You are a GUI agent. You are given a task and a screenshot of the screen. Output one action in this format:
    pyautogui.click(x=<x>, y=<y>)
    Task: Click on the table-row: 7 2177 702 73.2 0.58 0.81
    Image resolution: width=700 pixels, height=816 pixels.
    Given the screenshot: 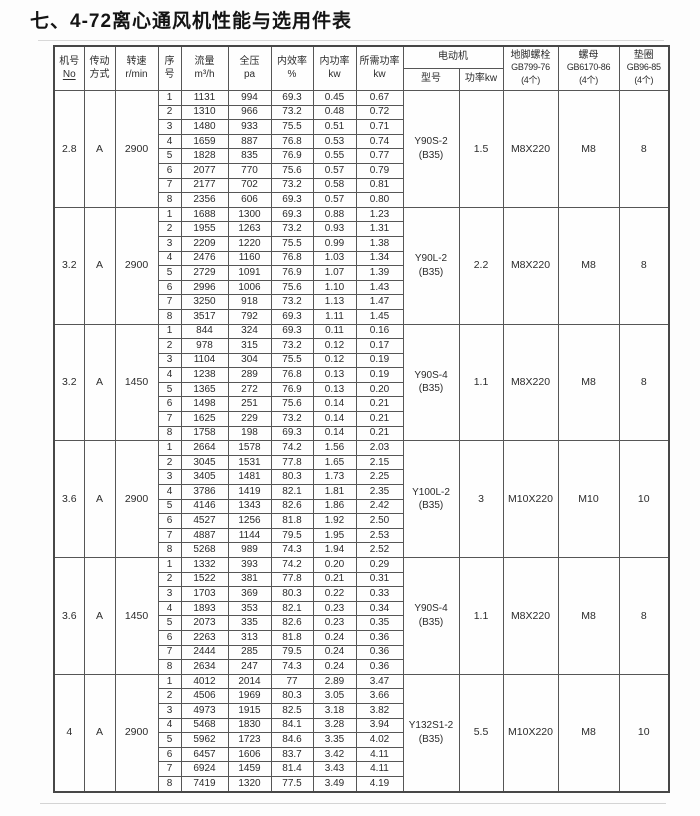 What is the action you would take?
    pyautogui.click(x=361, y=185)
    